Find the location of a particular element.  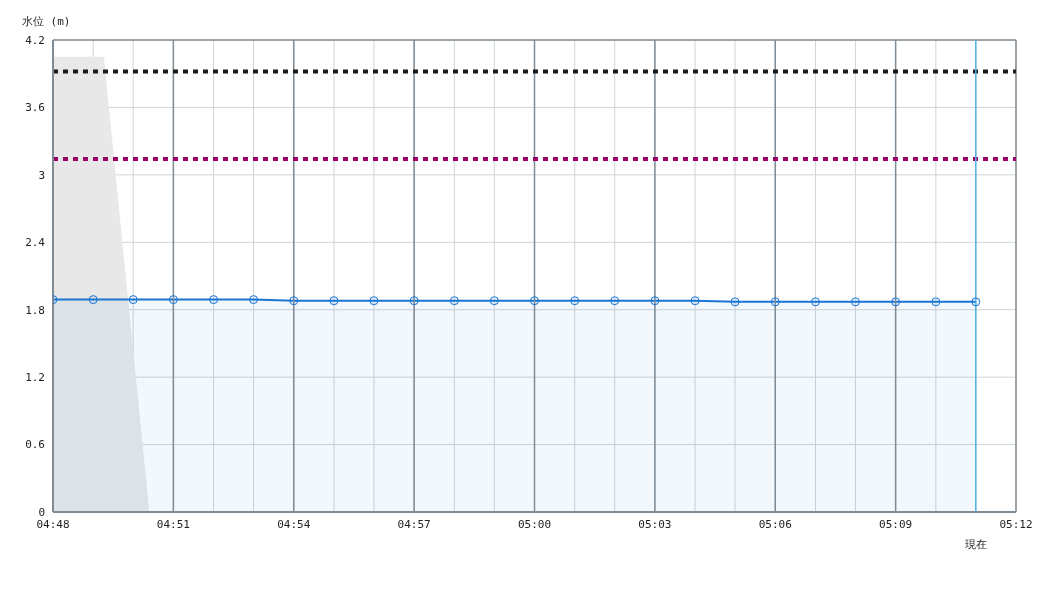

y-tick-label: 3.6 is located at coordinates (35, 108).